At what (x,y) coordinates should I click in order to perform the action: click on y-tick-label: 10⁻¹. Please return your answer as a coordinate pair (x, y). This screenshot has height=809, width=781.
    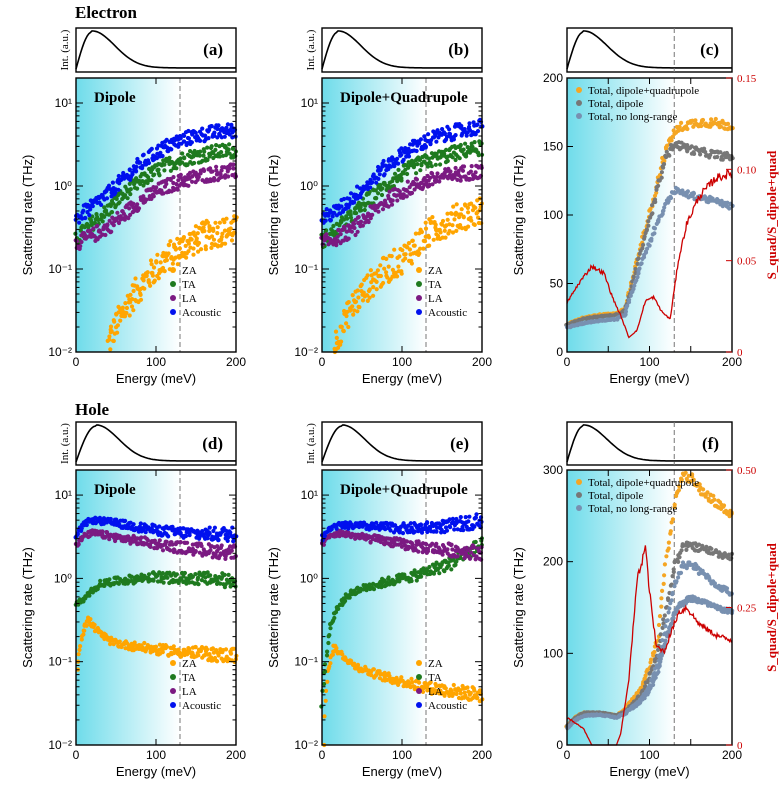
    Looking at the image, I should click on (60, 662).